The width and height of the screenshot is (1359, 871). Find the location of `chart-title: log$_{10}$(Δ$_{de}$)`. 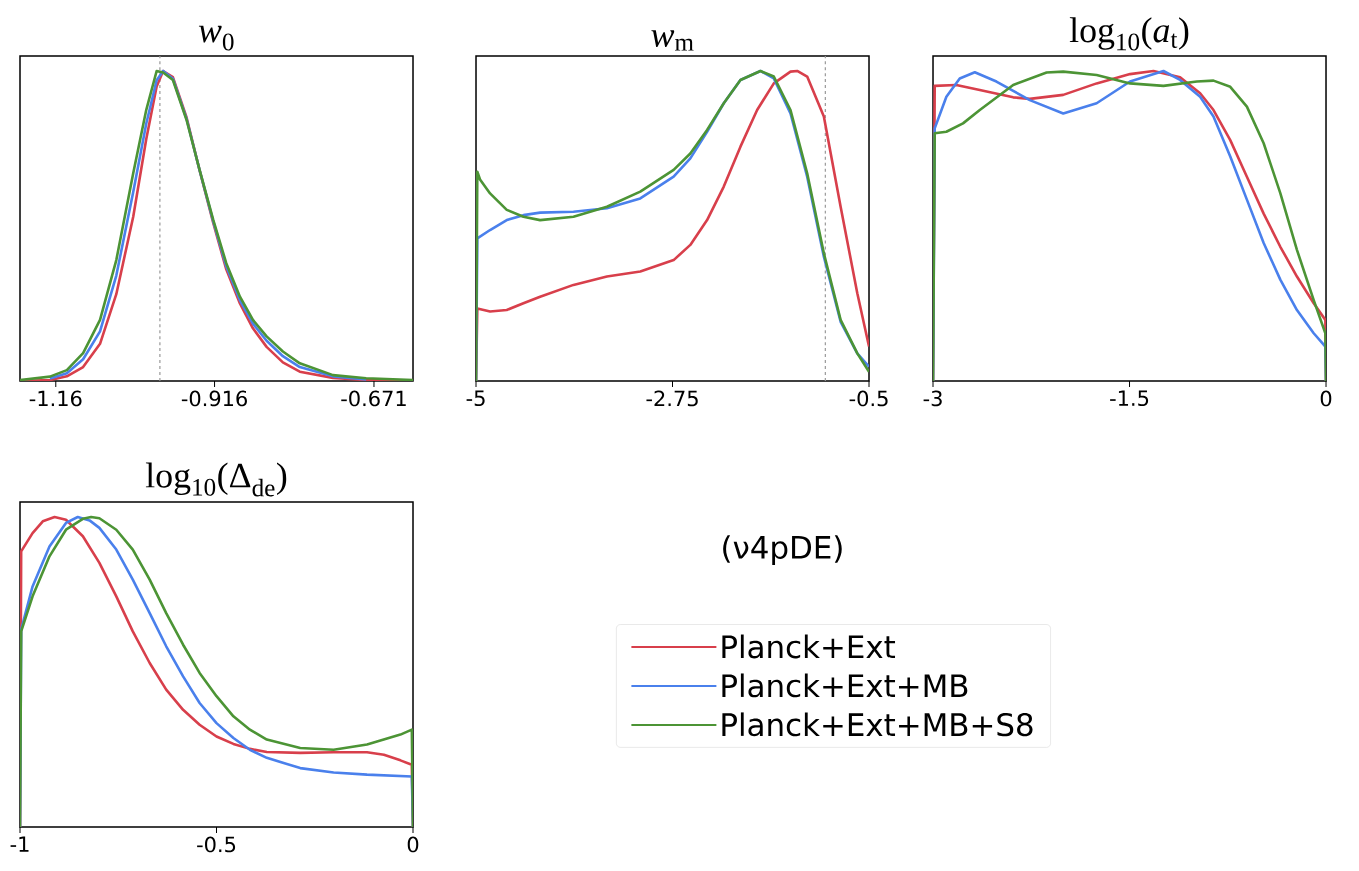

chart-title: log$_{10}$(Δ$_{de}$) is located at coordinates (216, 479).